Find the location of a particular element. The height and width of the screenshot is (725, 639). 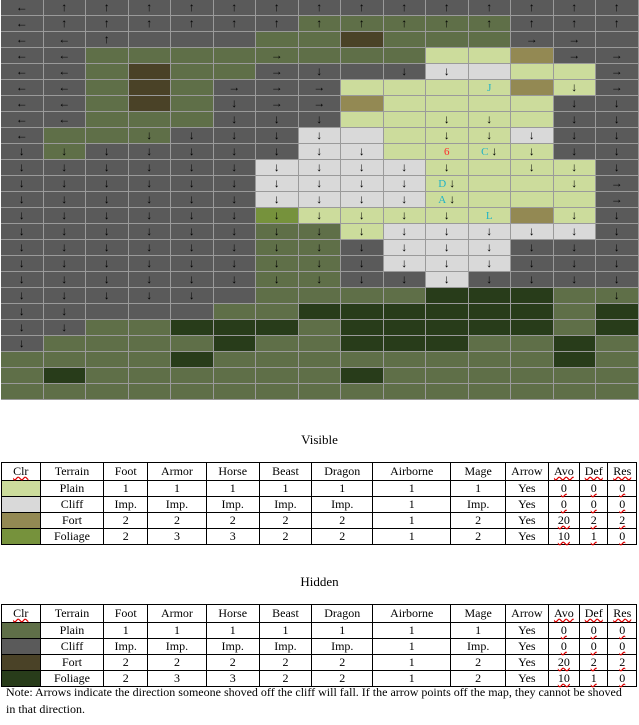

column-header: Arrow is located at coordinates (527, 471).